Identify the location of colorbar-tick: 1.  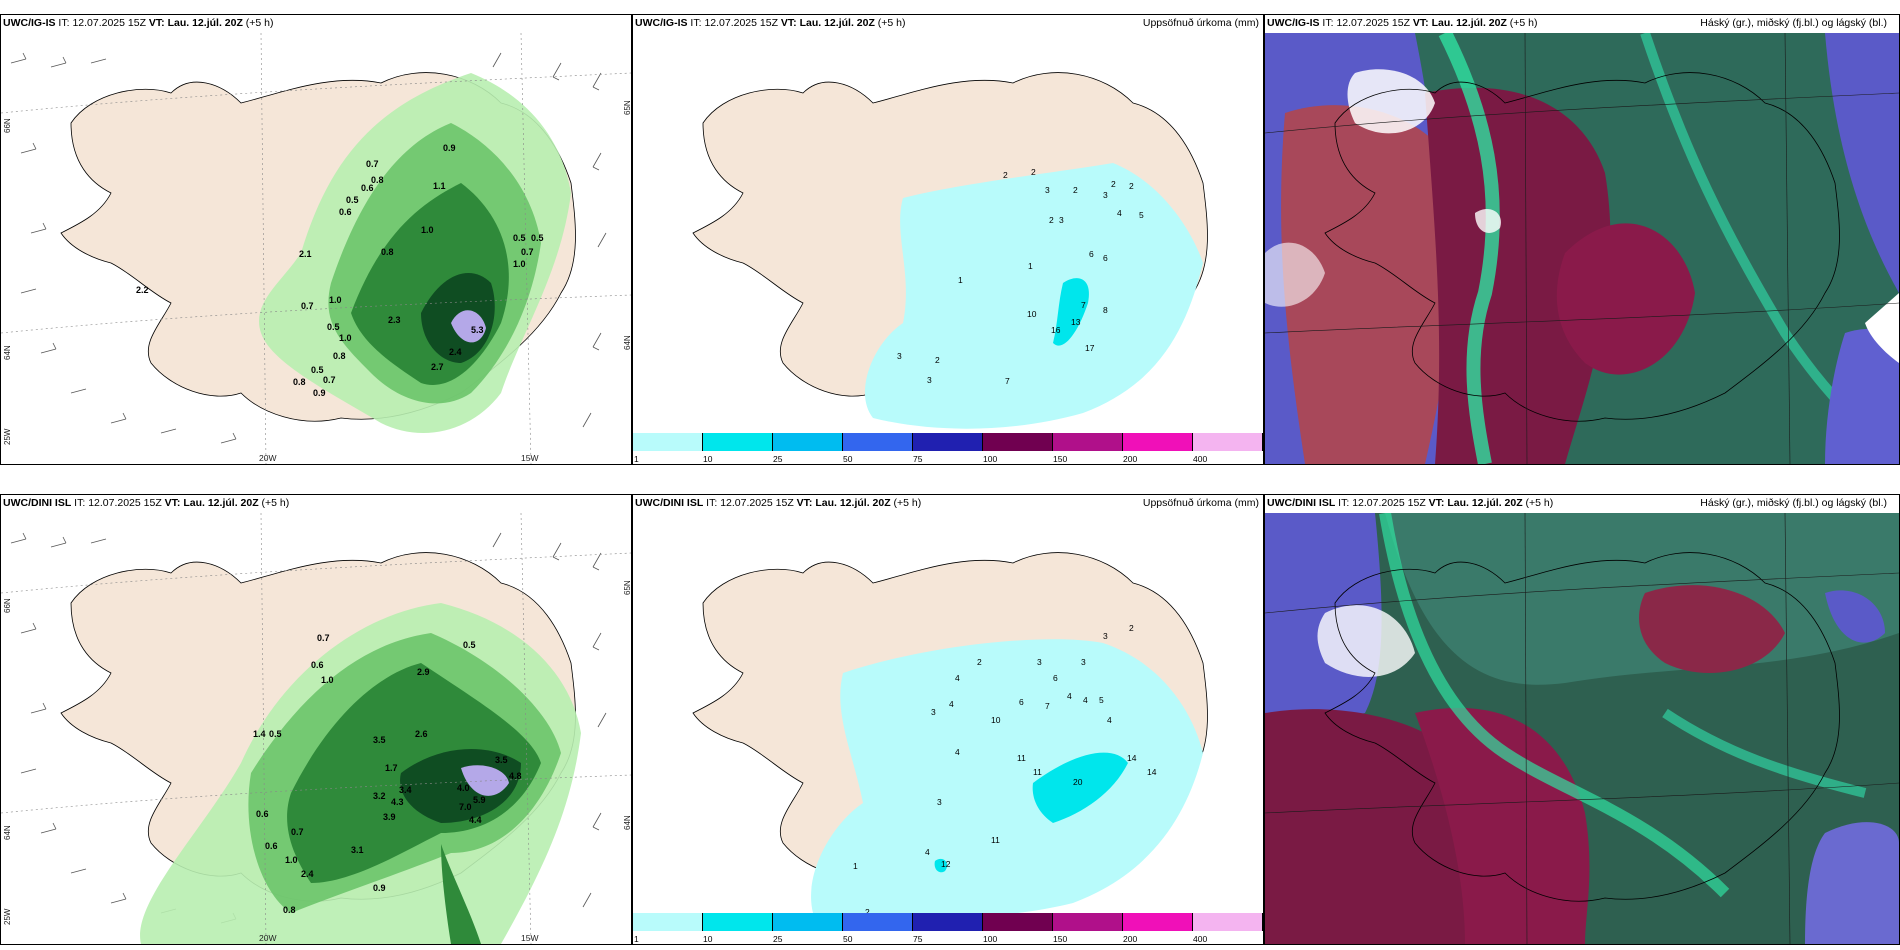
(636, 459).